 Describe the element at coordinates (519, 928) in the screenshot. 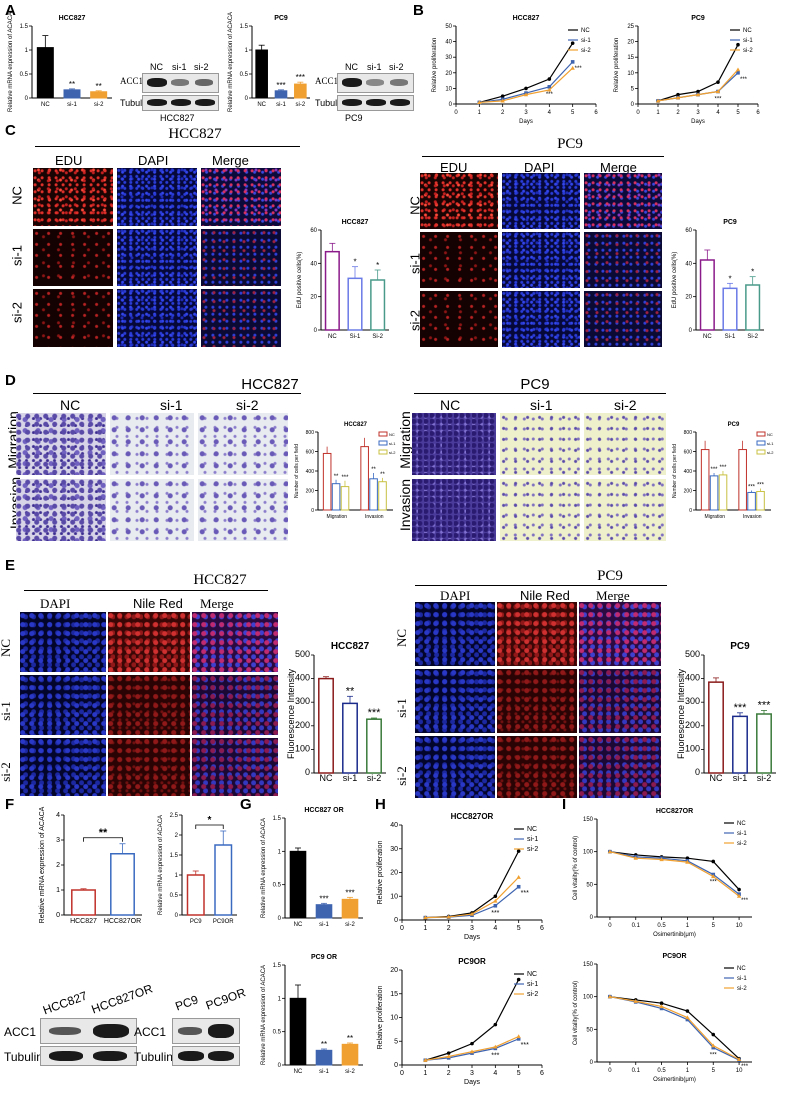

I see `x-tick-label: 5` at that location.